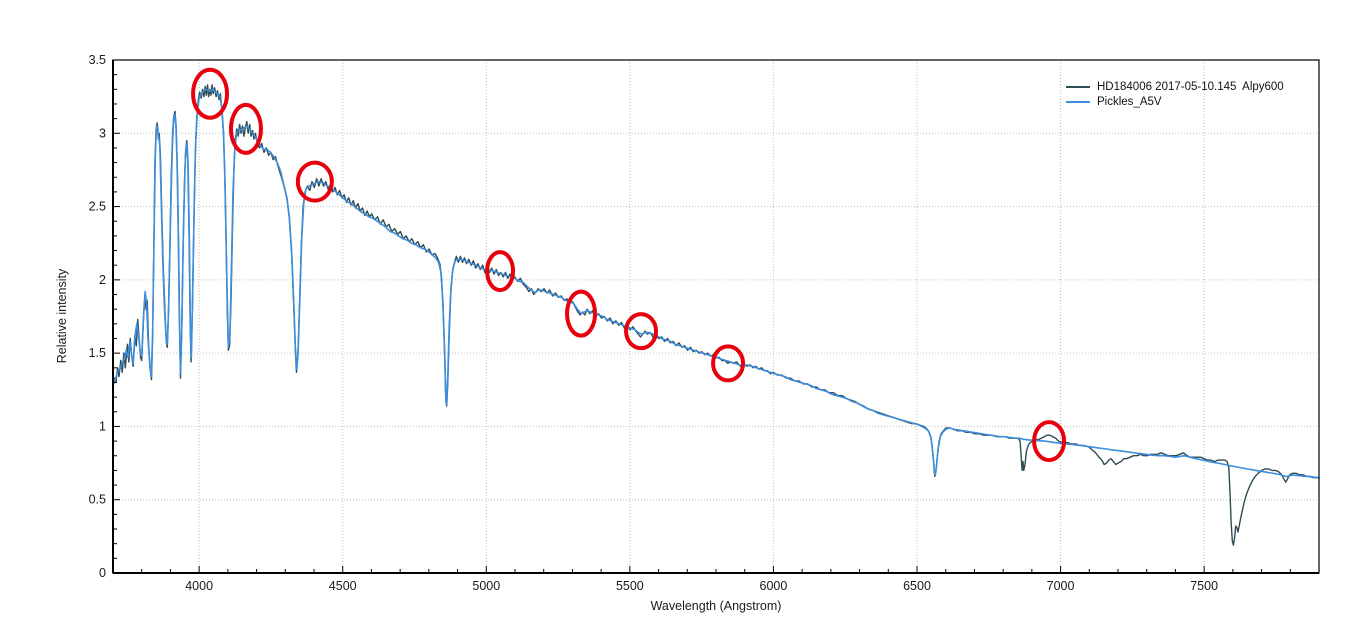  I want to click on x-axis-title: Wavelength (Angstrom), so click(716, 606).